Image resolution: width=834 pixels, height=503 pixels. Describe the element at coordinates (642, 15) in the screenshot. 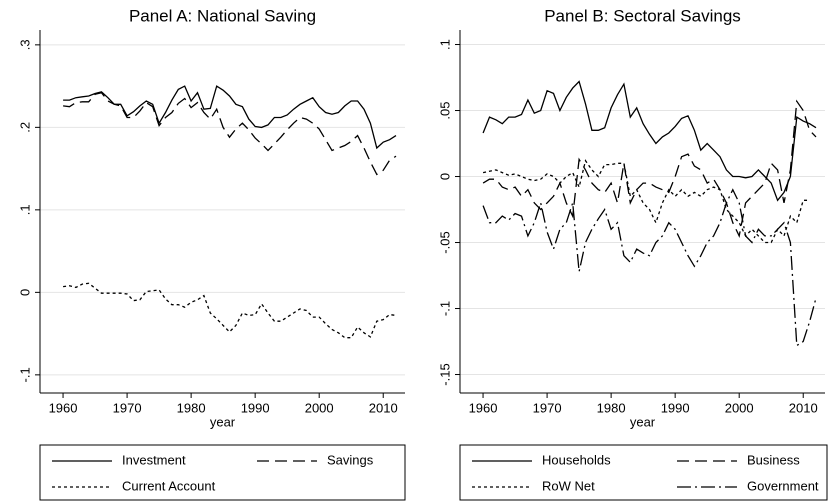

I see `chart-title: Panel B: Sectoral Savings` at that location.